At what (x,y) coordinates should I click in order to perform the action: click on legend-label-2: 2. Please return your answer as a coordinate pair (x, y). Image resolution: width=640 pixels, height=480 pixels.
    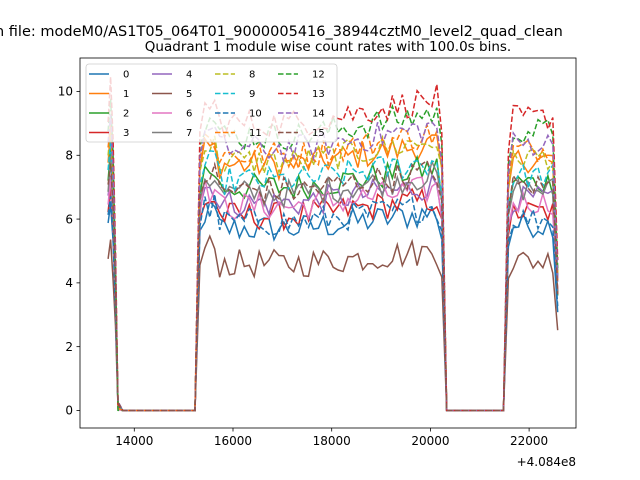
    Looking at the image, I should click on (126, 114).